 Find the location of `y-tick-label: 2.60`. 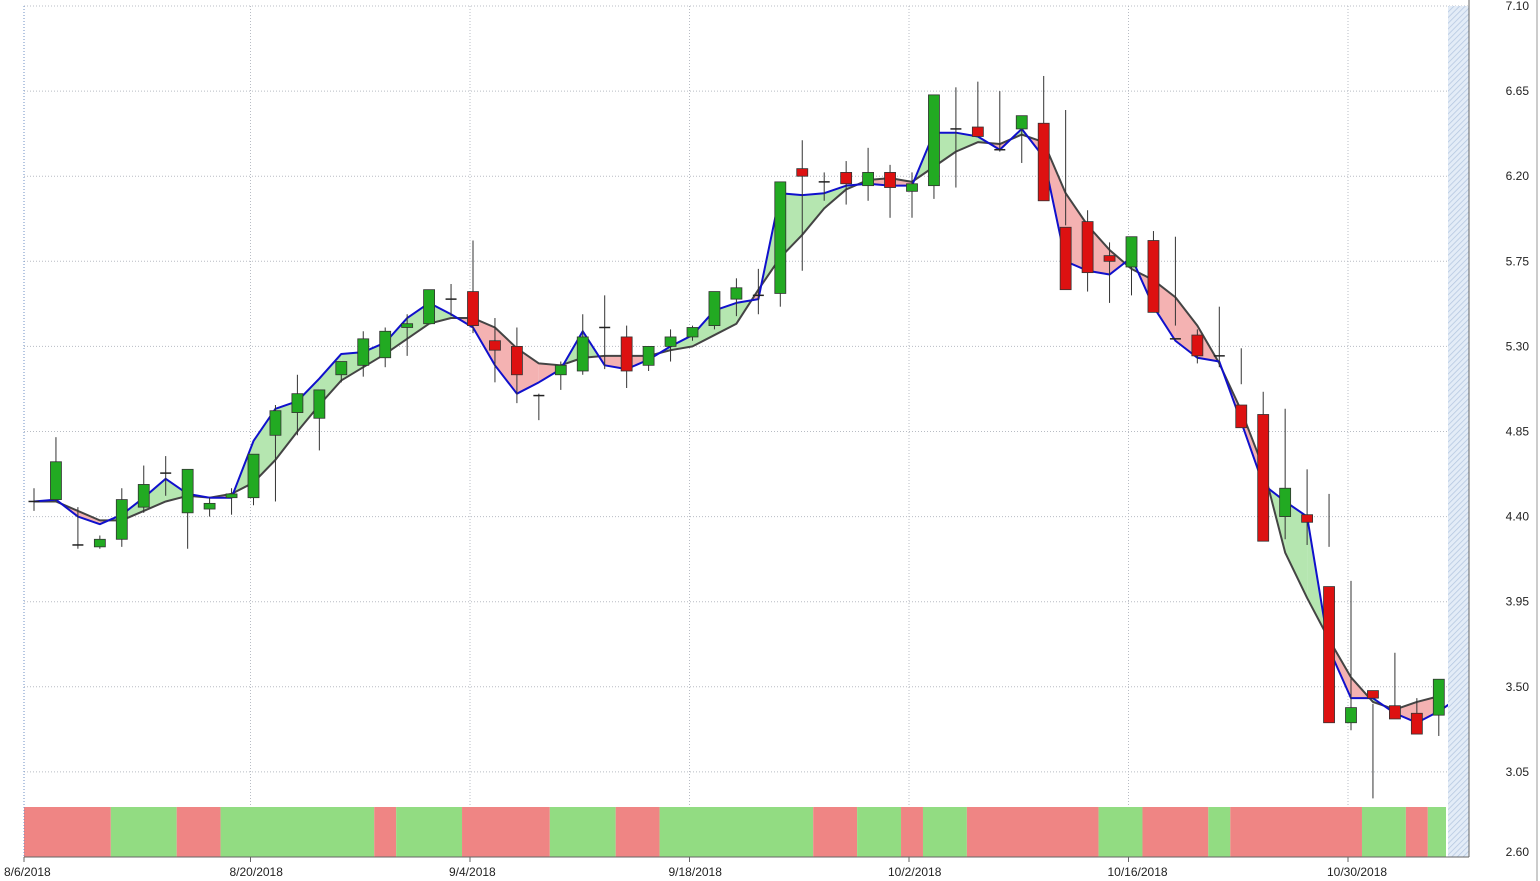

y-tick-label: 2.60 is located at coordinates (1518, 852).